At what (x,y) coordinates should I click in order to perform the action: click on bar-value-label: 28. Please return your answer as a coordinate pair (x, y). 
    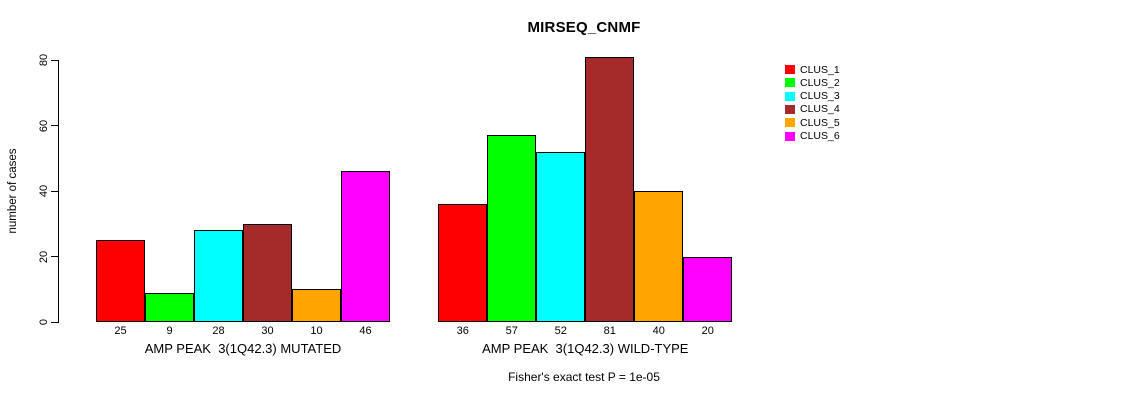
    Looking at the image, I should click on (218, 331).